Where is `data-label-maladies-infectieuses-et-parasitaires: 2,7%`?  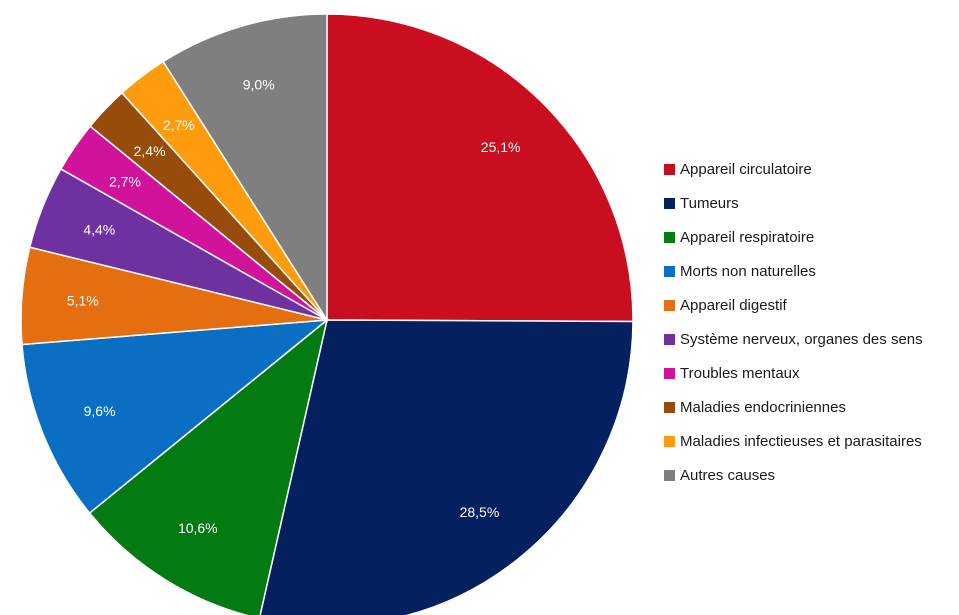 data-label-maladies-infectieuses-et-parasitaires: 2,7% is located at coordinates (179, 125).